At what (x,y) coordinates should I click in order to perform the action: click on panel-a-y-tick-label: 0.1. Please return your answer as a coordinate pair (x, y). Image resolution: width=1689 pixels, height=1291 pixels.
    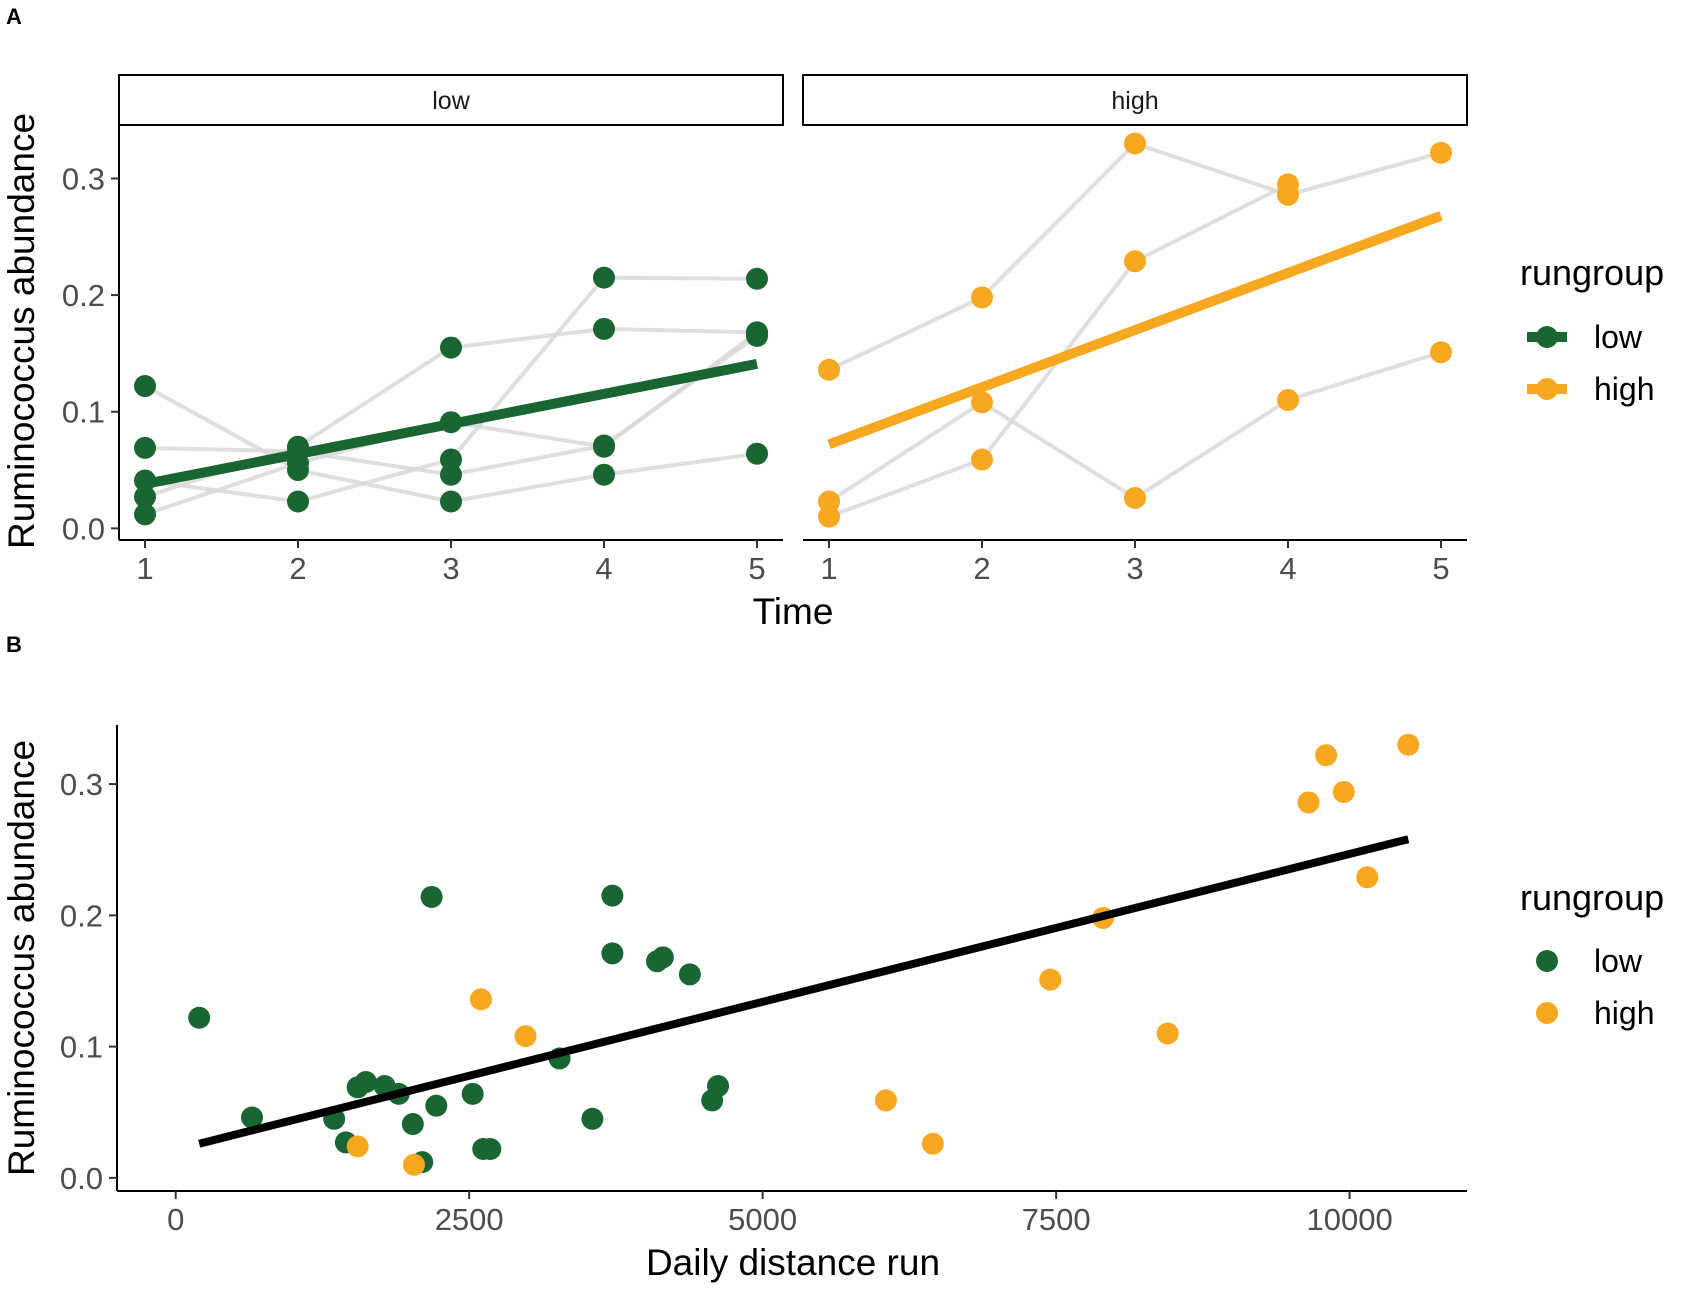
    Looking at the image, I should click on (83, 412).